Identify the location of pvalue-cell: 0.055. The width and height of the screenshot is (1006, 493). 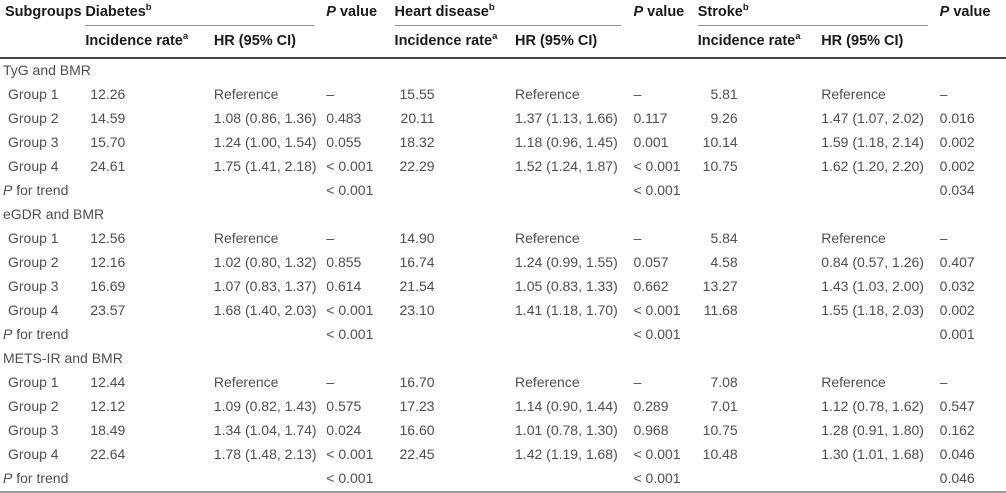
(344, 142).